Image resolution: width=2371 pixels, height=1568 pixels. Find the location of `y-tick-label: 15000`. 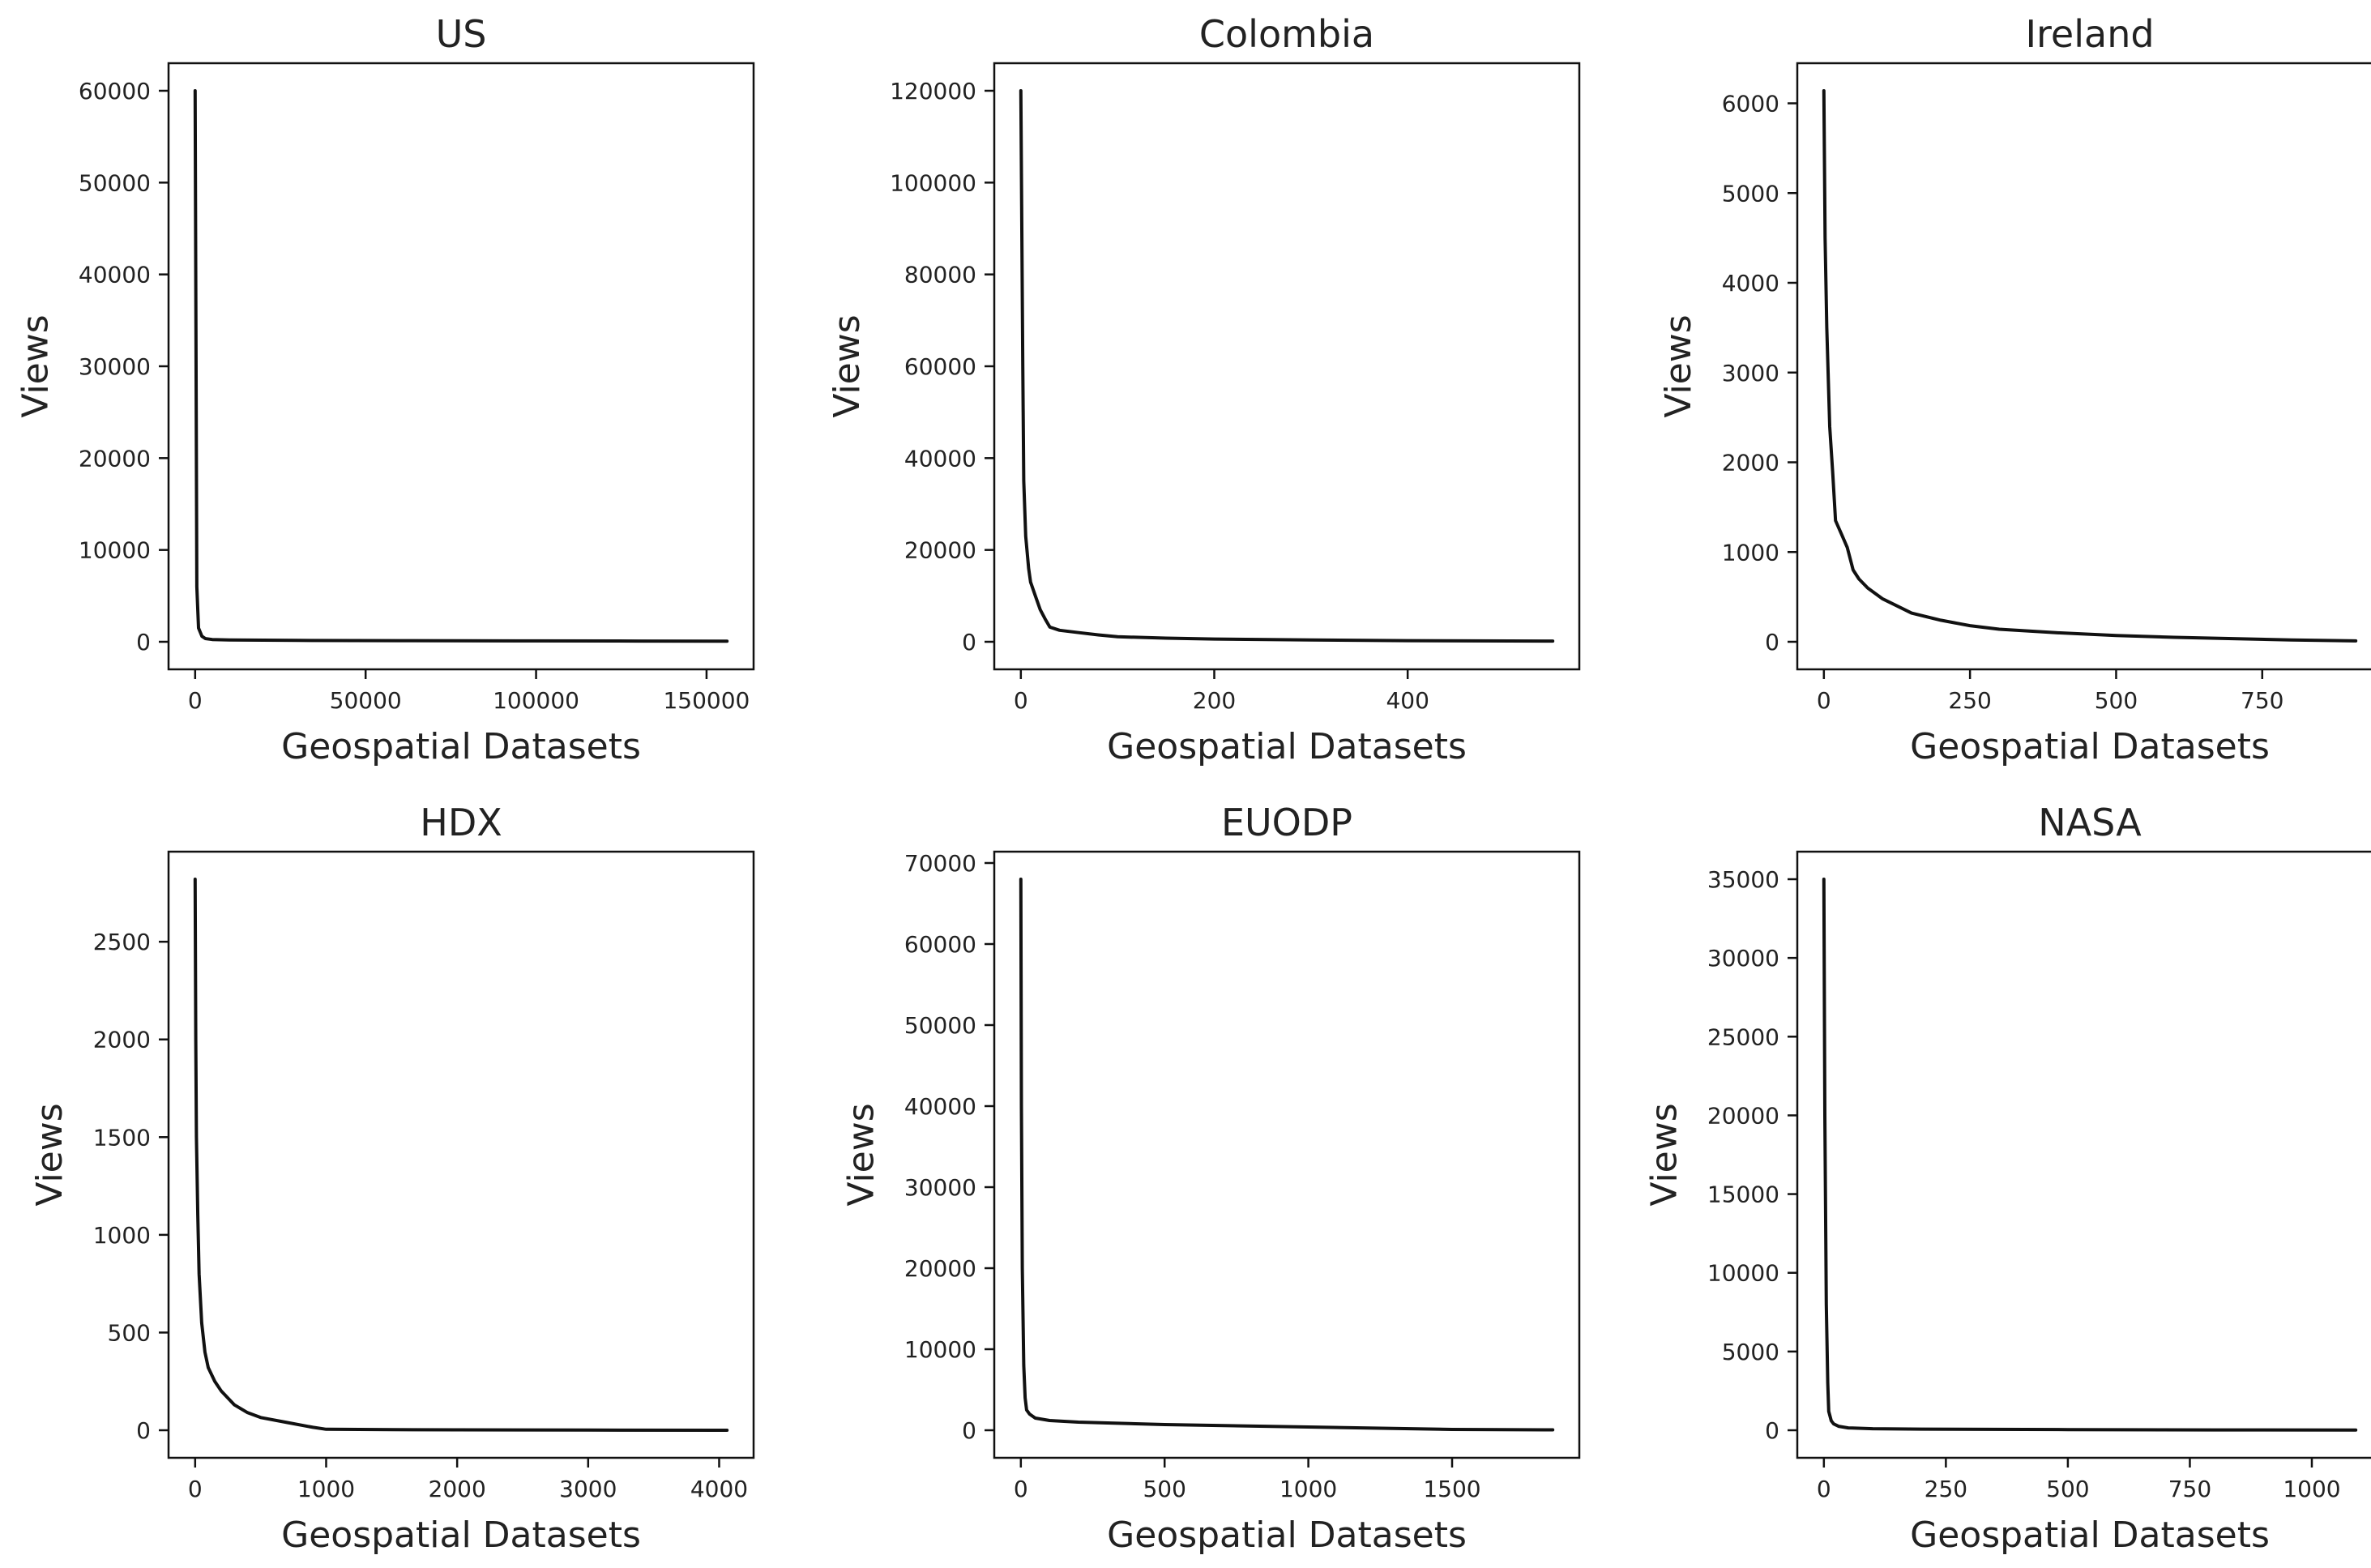

y-tick-label: 15000 is located at coordinates (1743, 1195).